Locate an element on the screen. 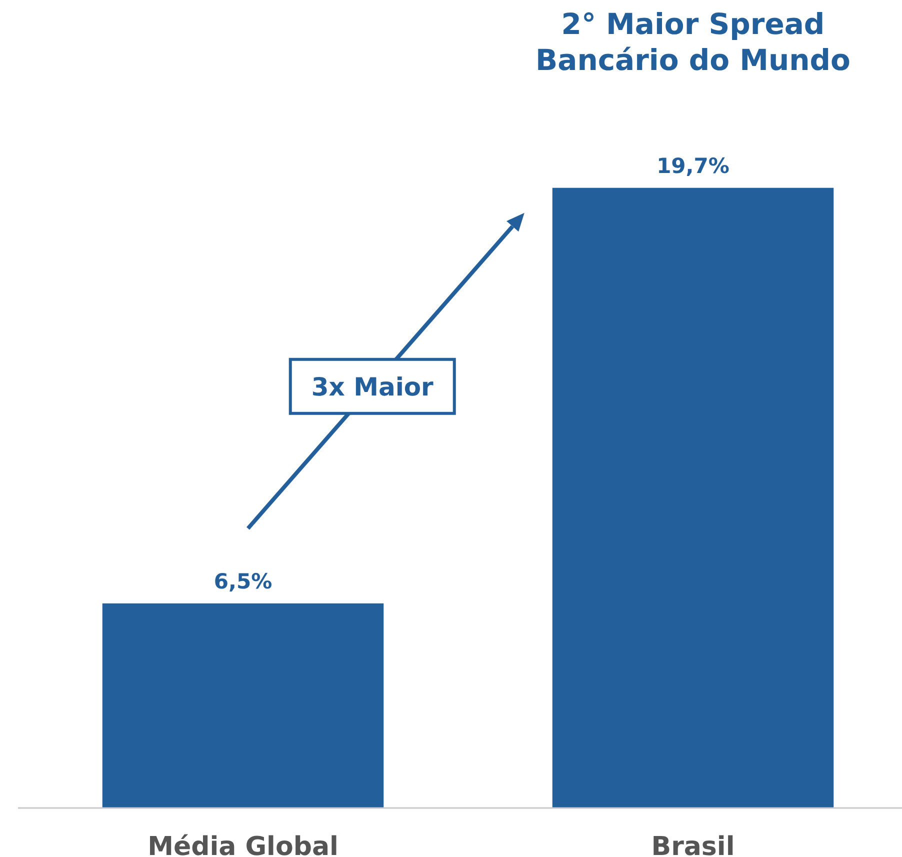 The height and width of the screenshot is (857, 902). annotation: 3x Maior is located at coordinates (372, 387).